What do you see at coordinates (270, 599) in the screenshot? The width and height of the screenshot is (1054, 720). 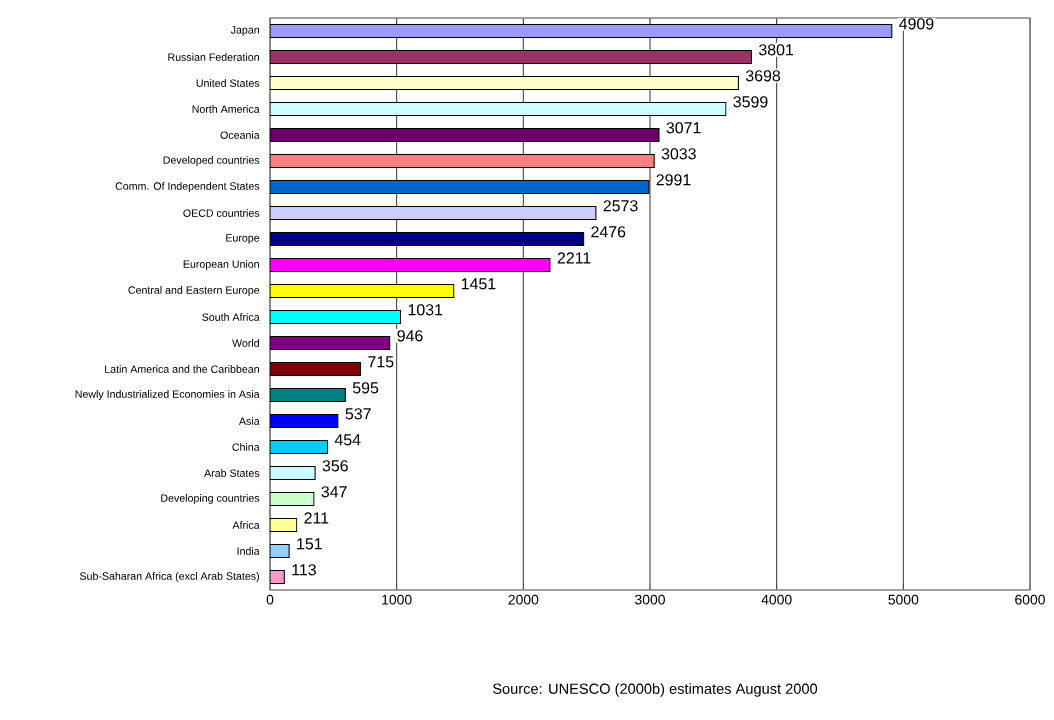 I see `x-tick-label: 0` at bounding box center [270, 599].